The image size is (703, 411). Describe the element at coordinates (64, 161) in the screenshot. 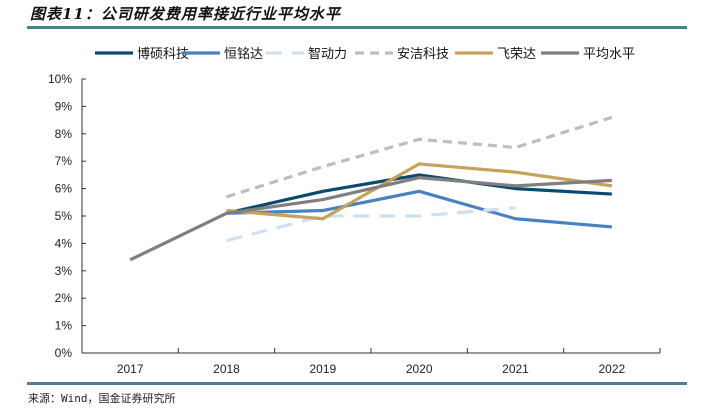

I see `y-tick-label: 7%` at that location.